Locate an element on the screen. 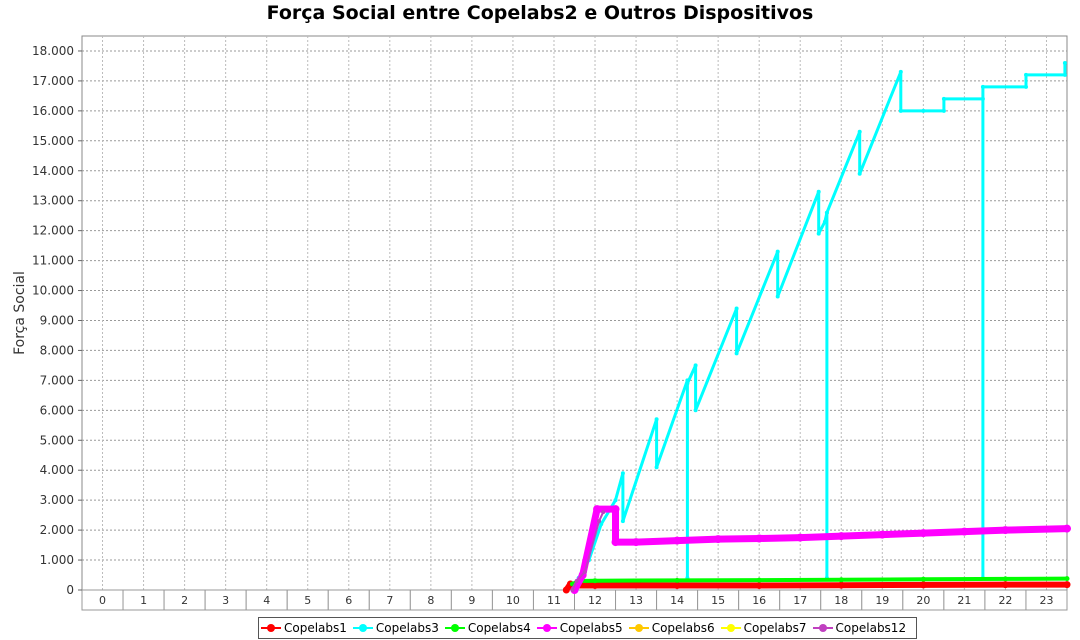 The height and width of the screenshot is (640, 1080). x-tick-label: 0 is located at coordinates (102, 600).